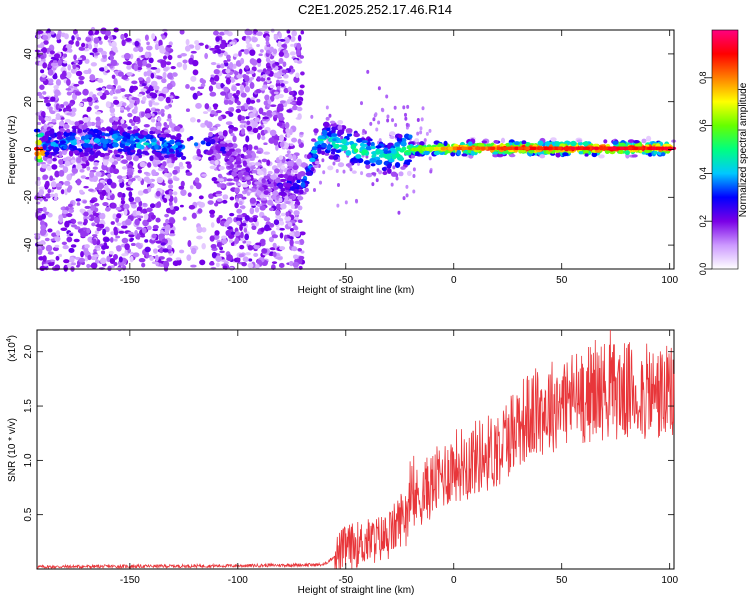 This screenshot has width=750, height=600. I want to click on colorbar-tick-label: 0.4, so click(703, 173).